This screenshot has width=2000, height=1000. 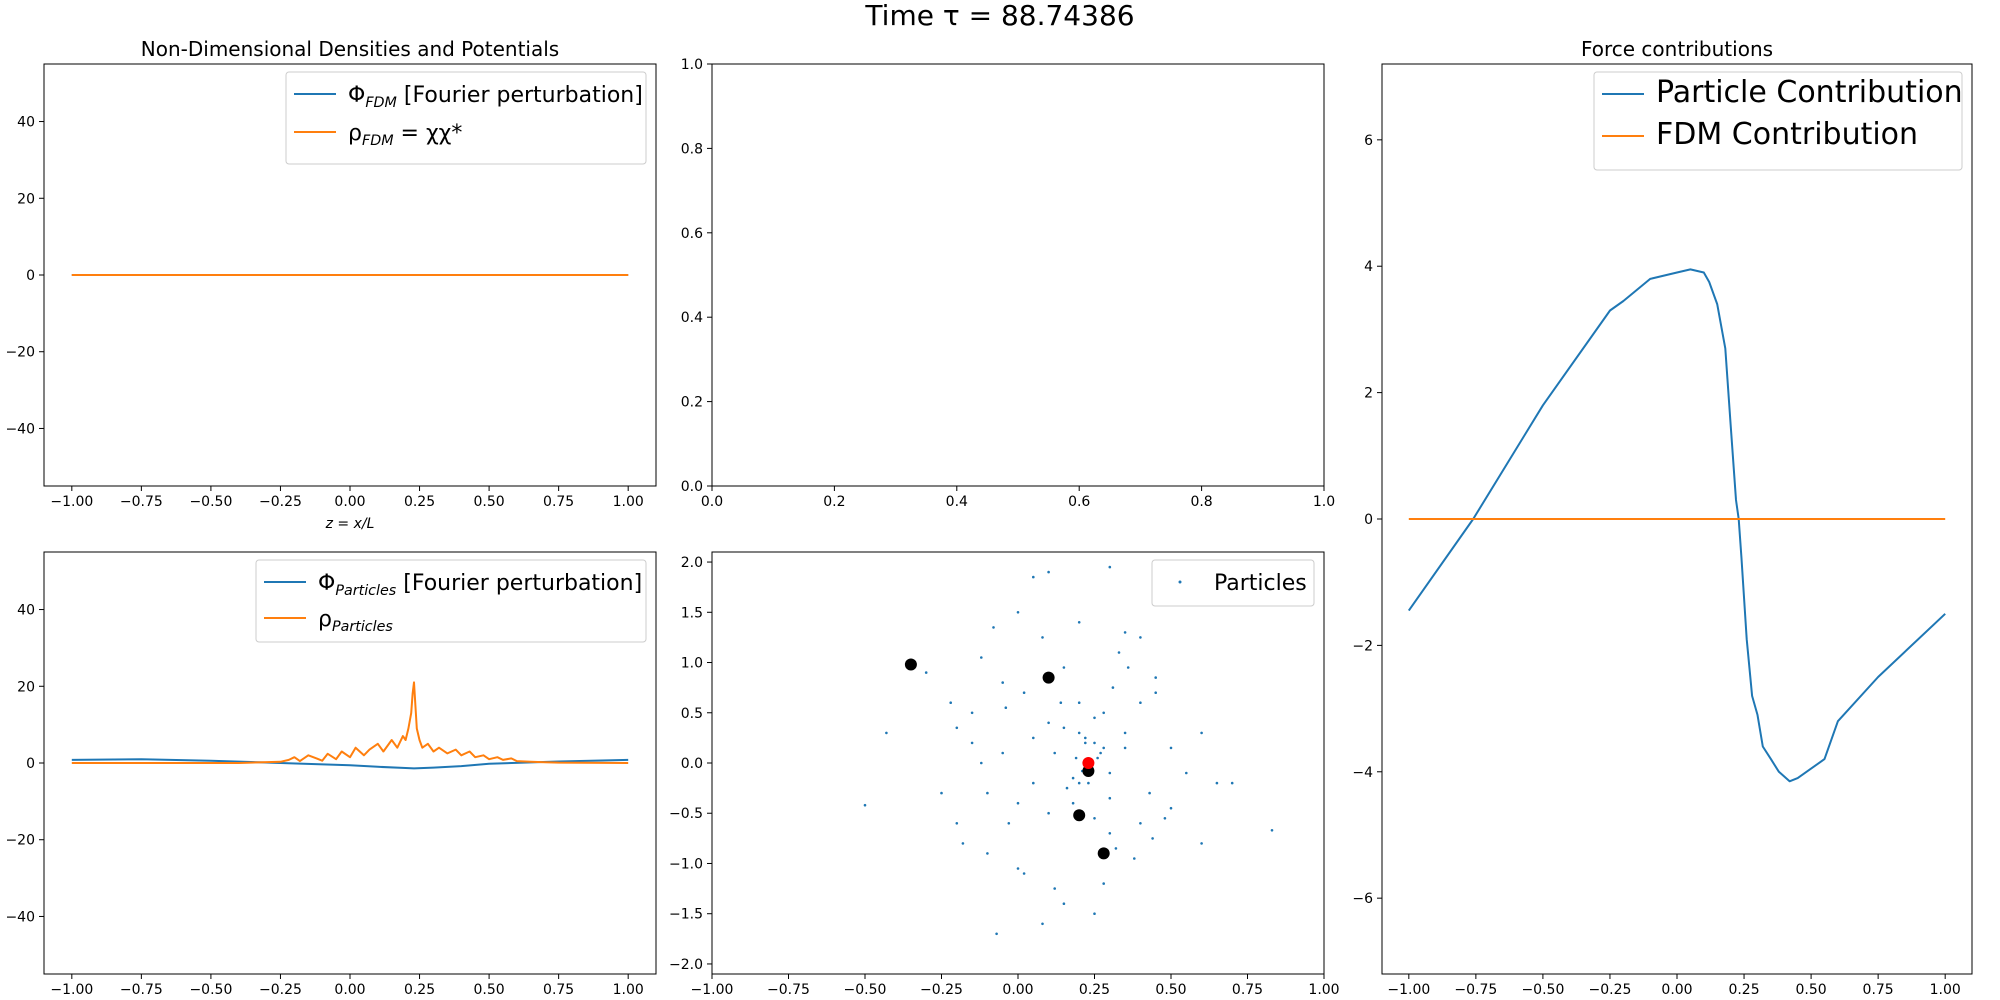 I want to click on x-tick-label: 0.8, so click(x=1201, y=502).